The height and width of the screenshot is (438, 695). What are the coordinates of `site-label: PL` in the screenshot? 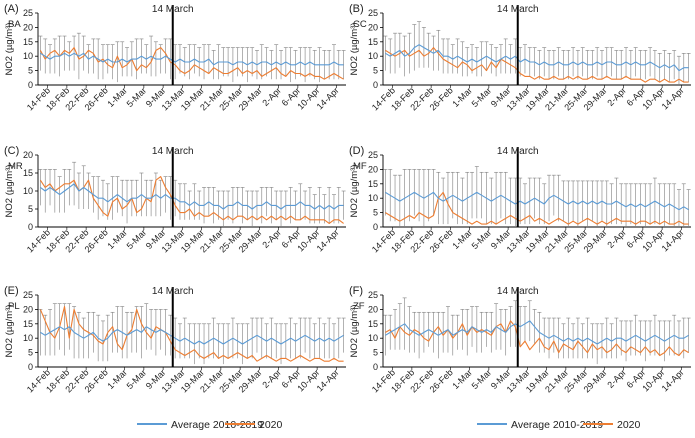 It's located at (14, 306).